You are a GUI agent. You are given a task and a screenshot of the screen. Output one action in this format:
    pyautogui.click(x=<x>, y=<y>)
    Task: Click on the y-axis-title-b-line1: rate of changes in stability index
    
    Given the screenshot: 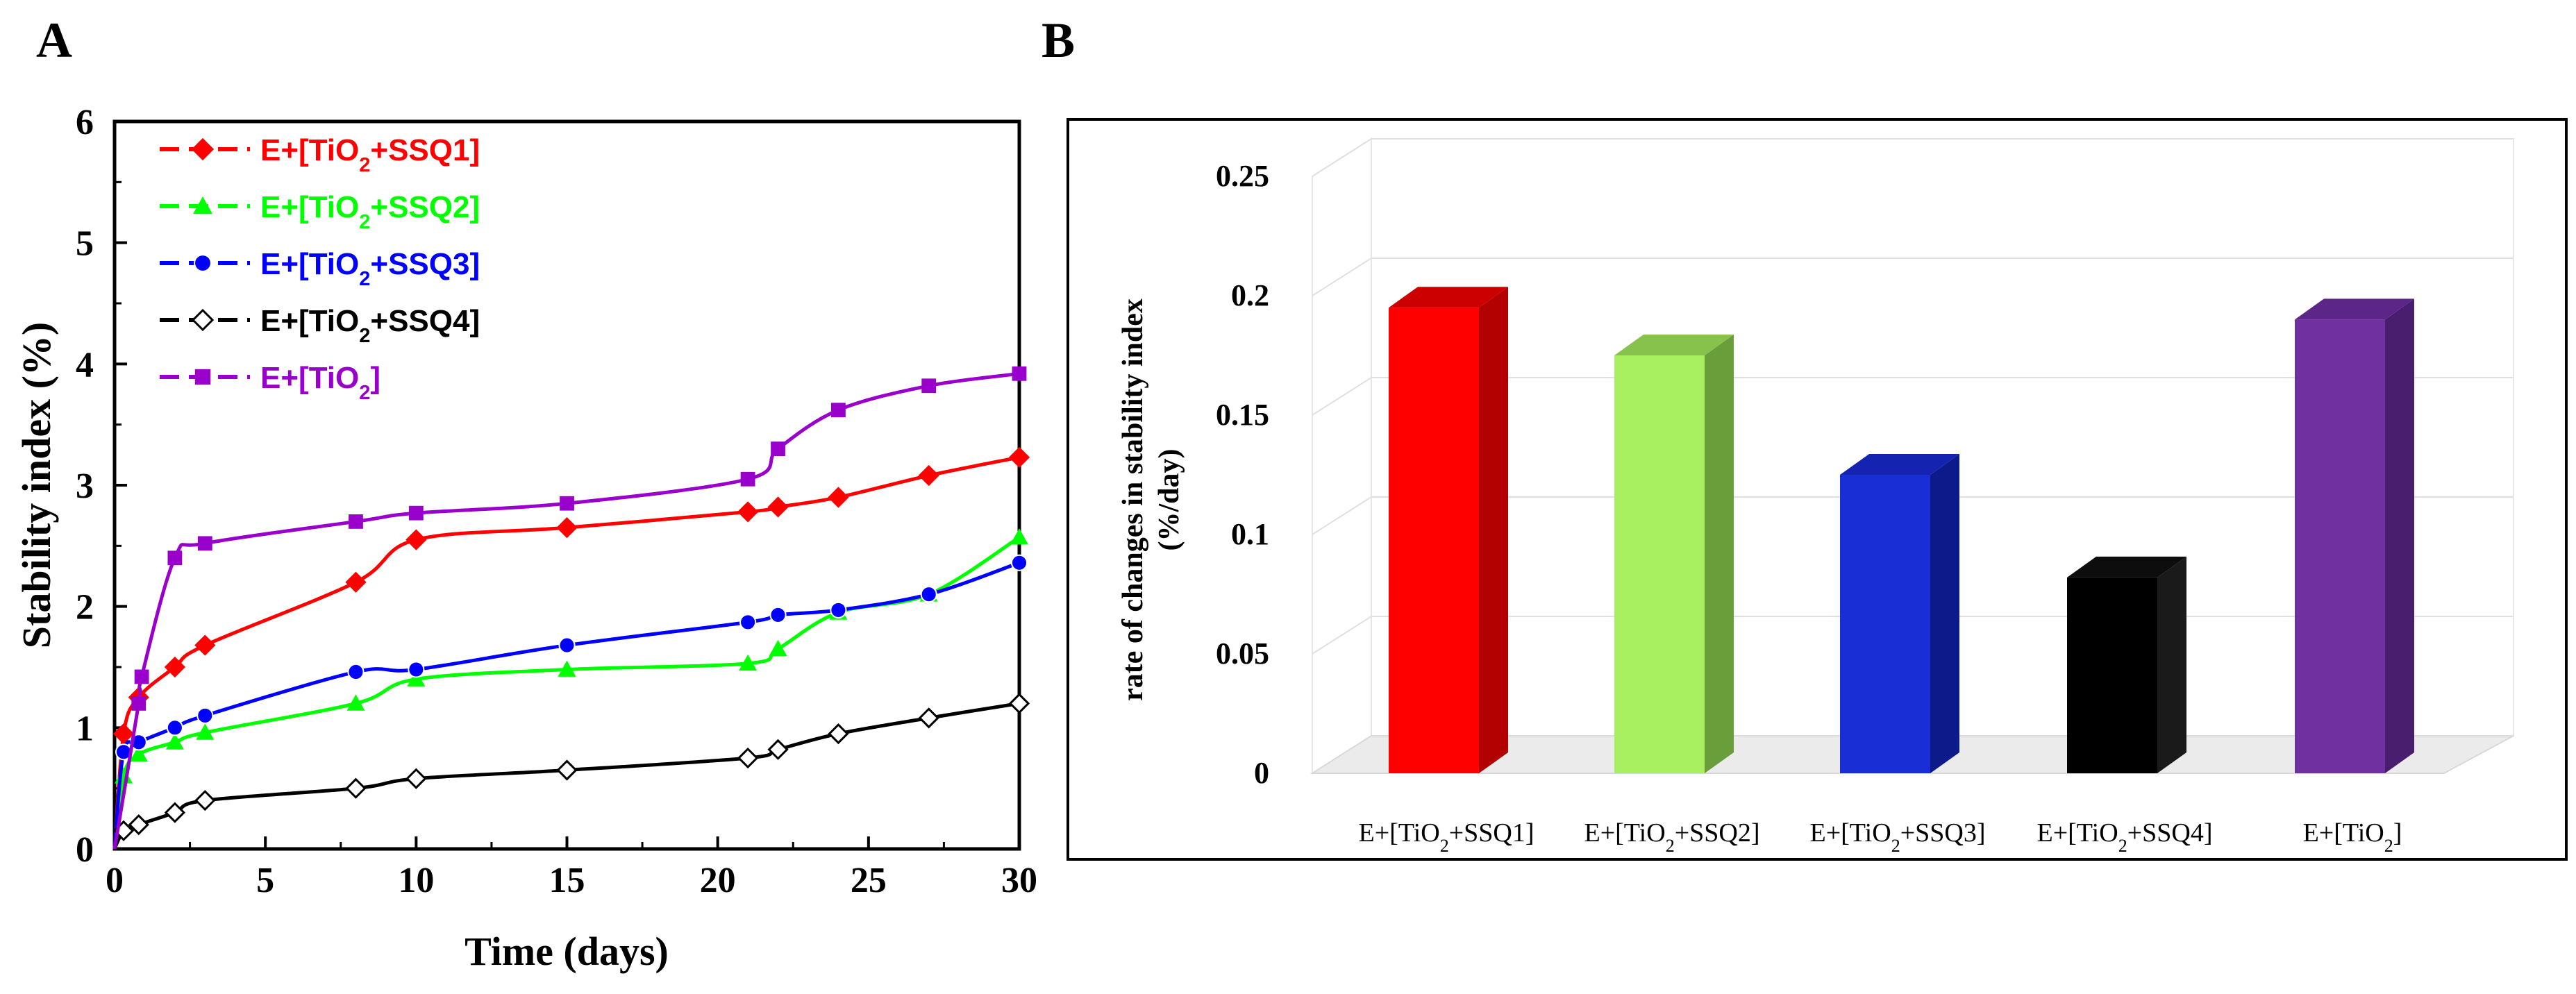 What is the action you would take?
    pyautogui.click(x=1133, y=499)
    